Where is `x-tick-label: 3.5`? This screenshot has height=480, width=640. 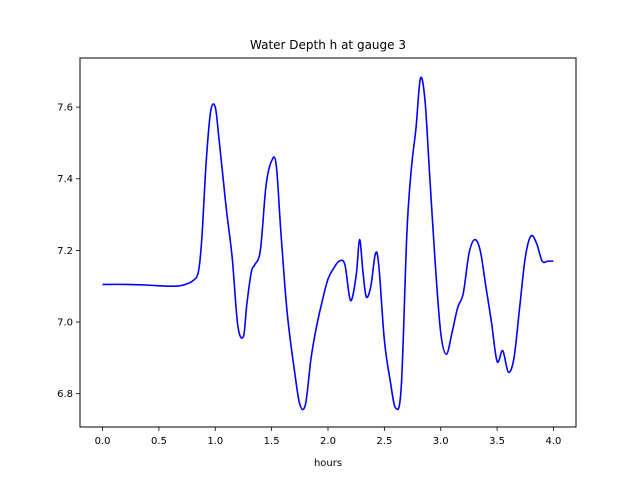
x-tick-label: 3.5 is located at coordinates (497, 441).